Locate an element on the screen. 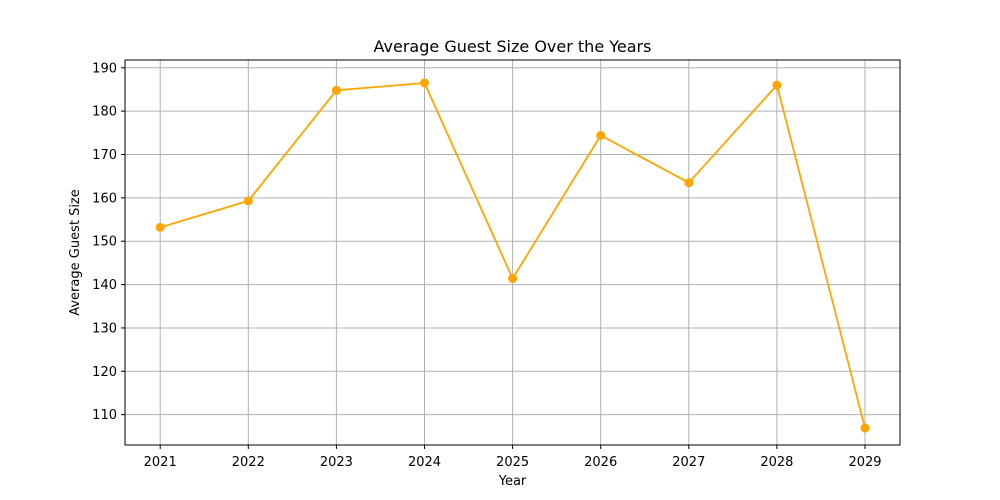 This screenshot has height=500, width=1000. y-tick-label: 110 is located at coordinates (104, 415).